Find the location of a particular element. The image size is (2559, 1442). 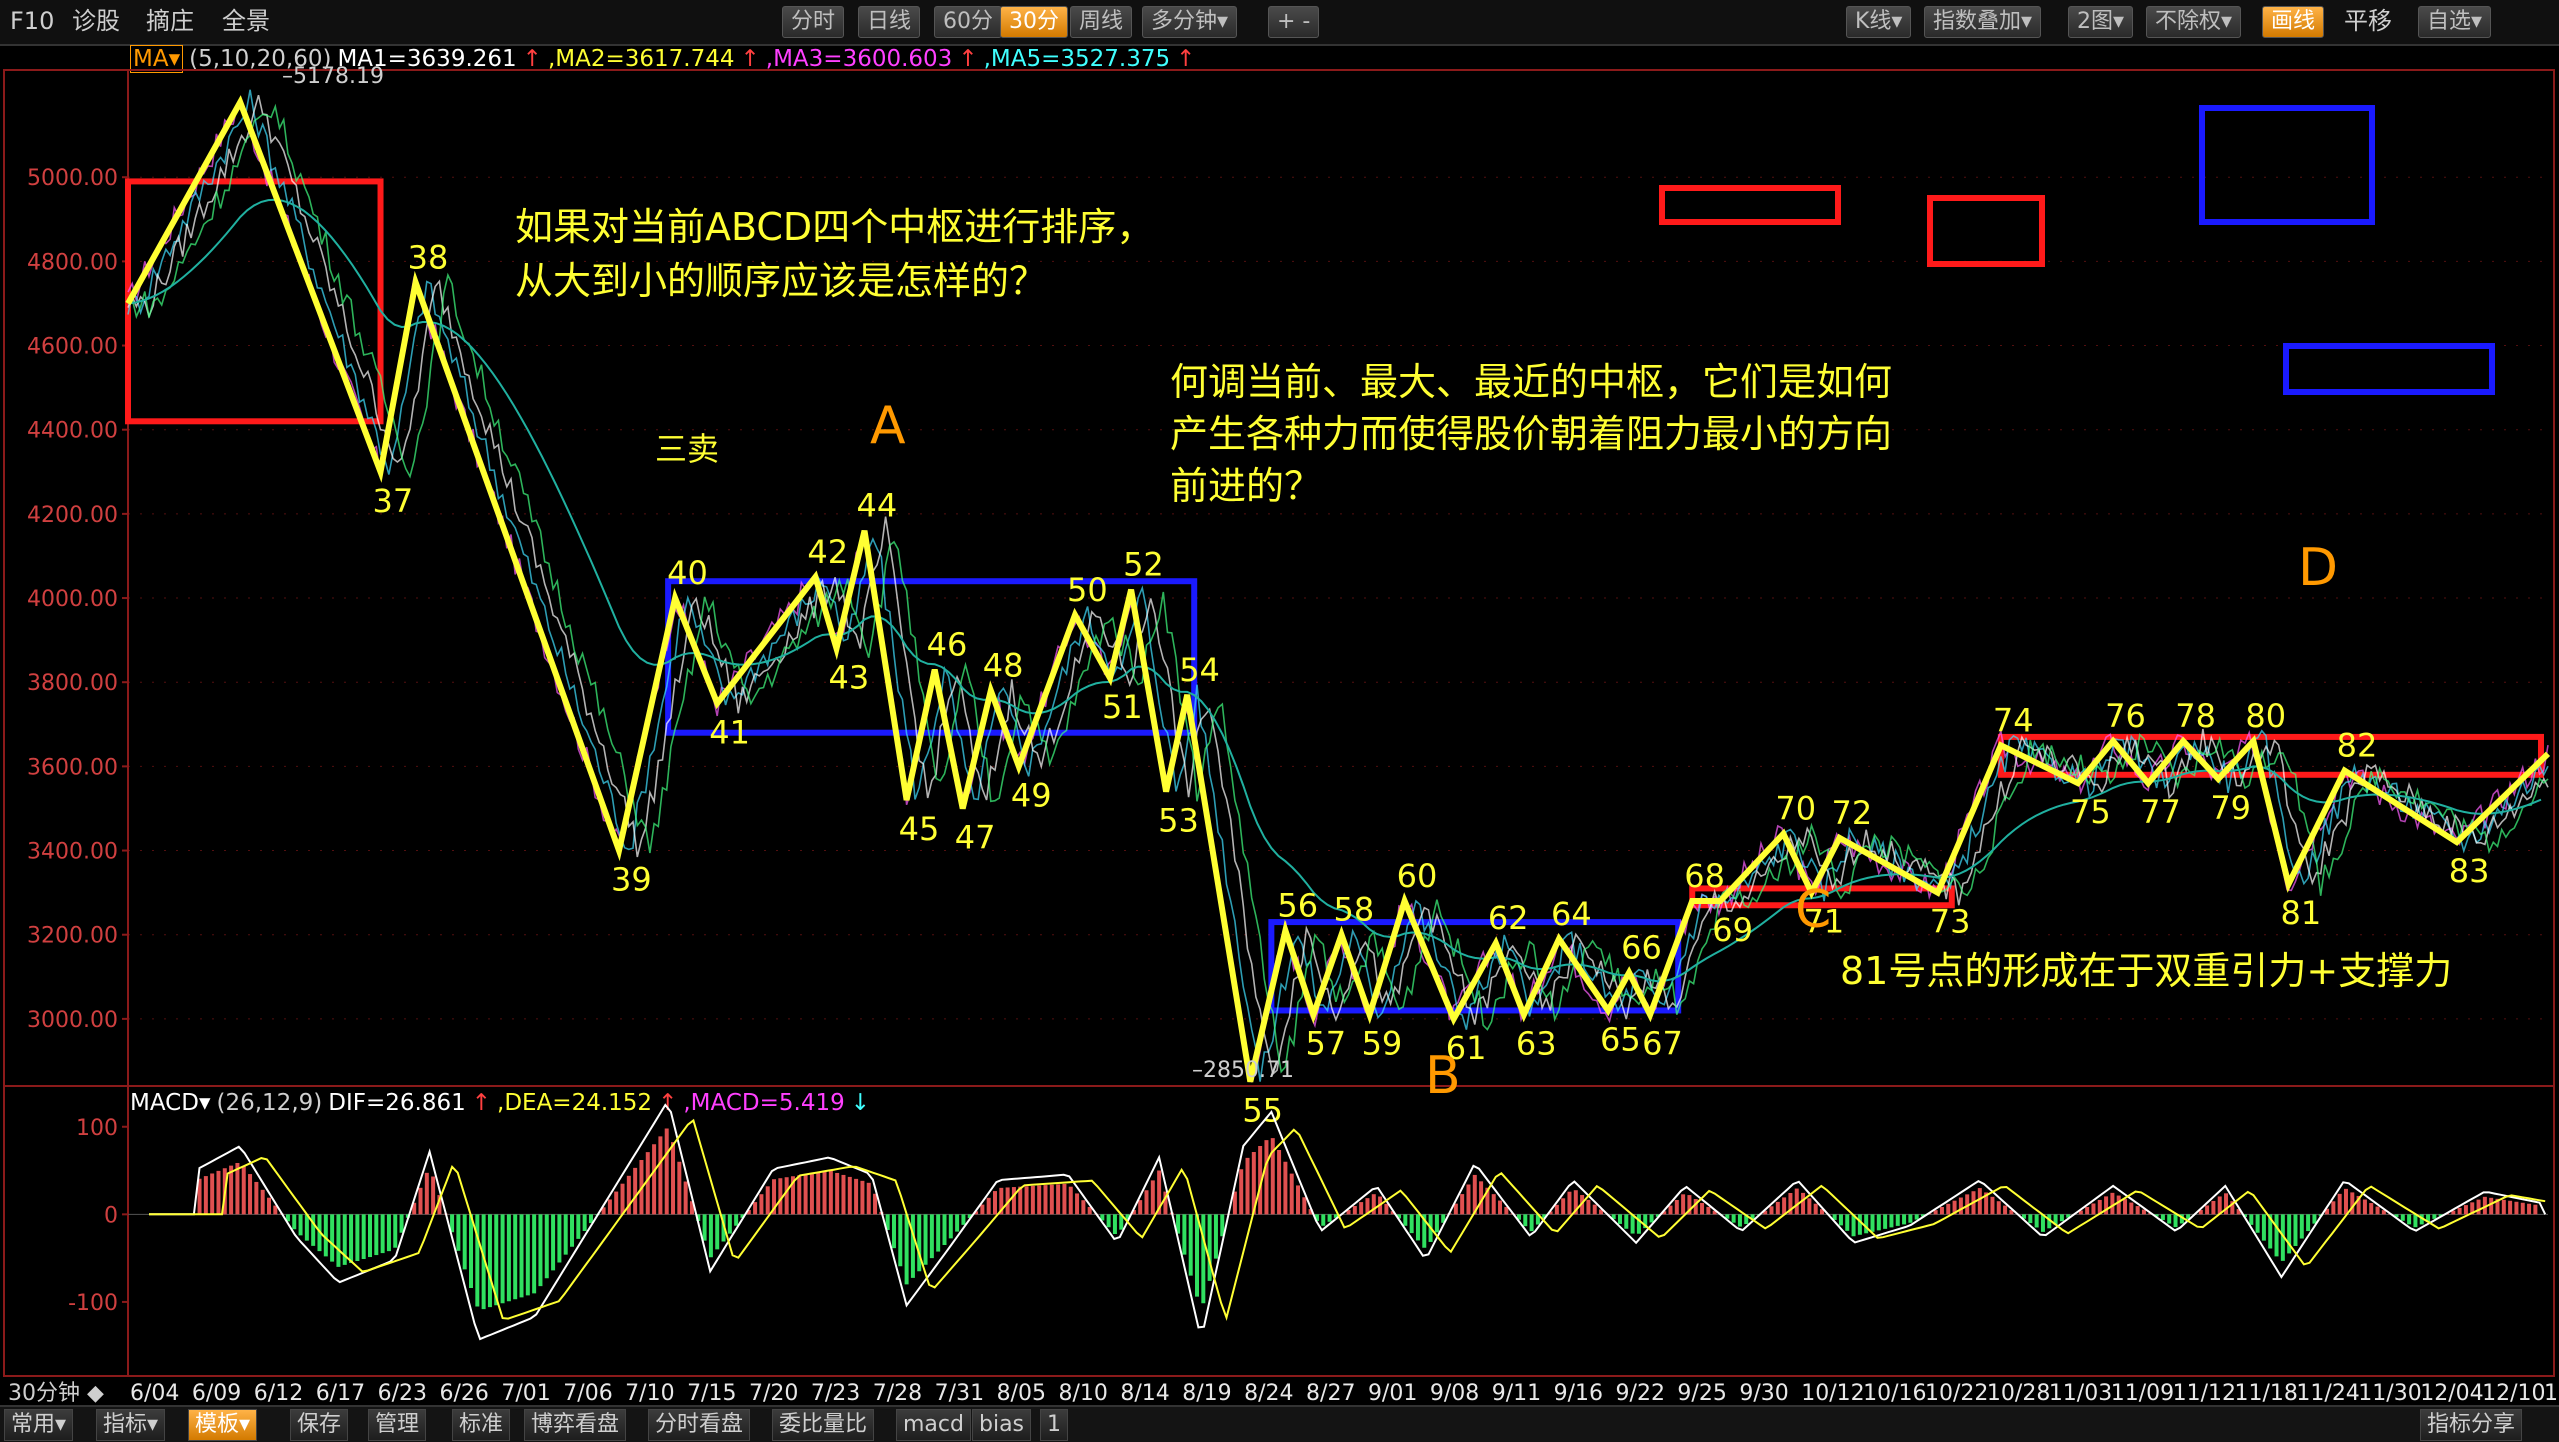

period-fenshi: 分时 is located at coordinates (813, 22).